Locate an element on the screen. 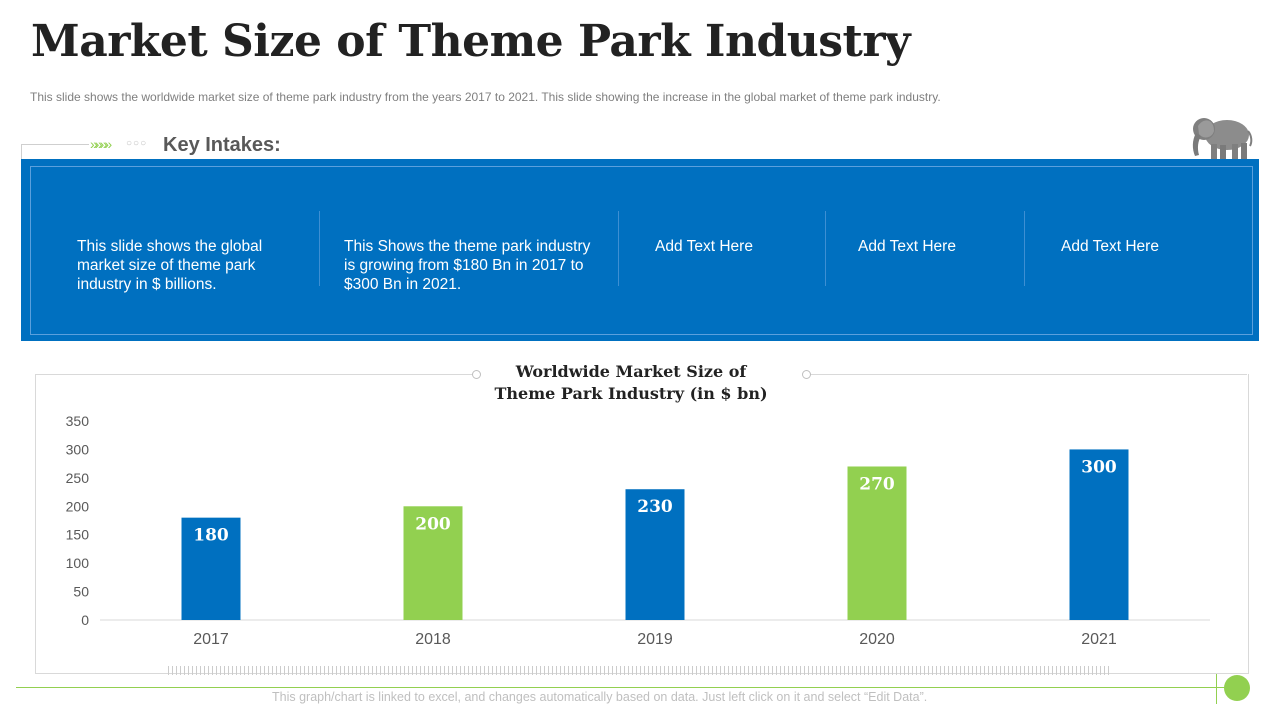  frame-circle-right is located at coordinates (806, 374).